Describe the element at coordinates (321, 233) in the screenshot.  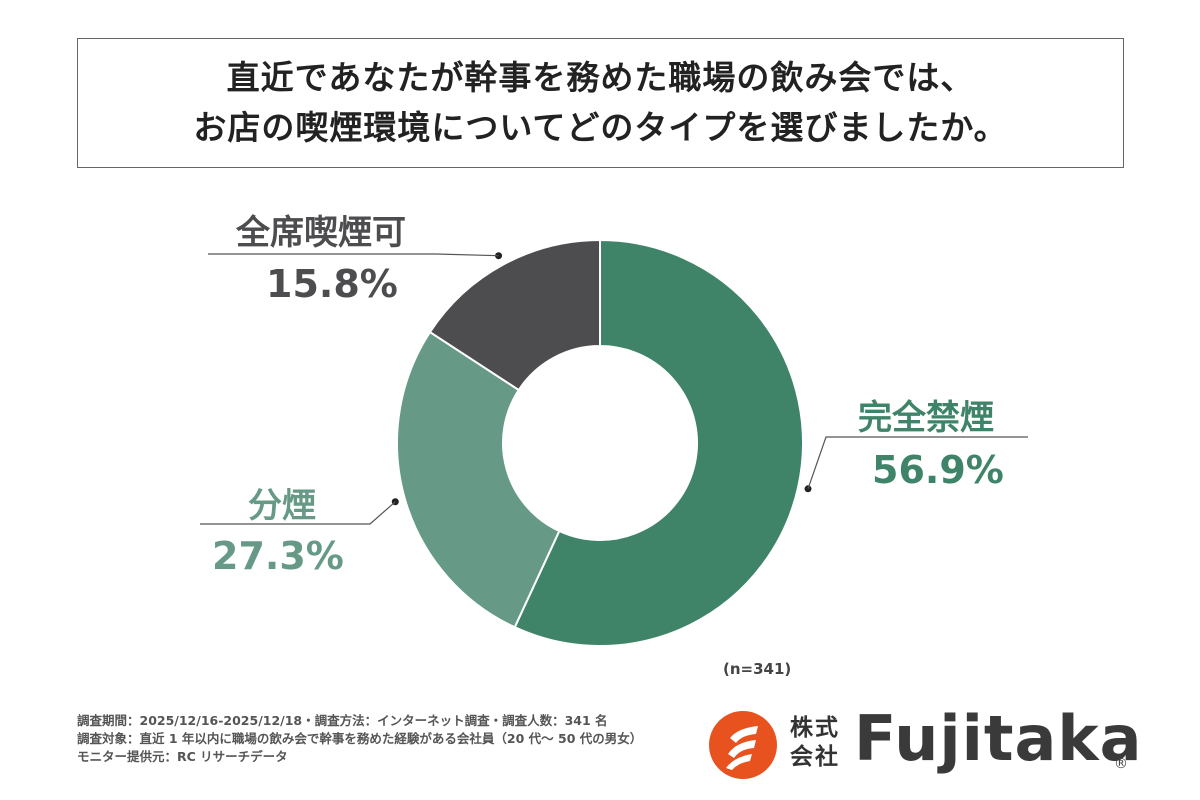
I see `slice-label-zenseki-kitsuen: 全席喫煙可` at that location.